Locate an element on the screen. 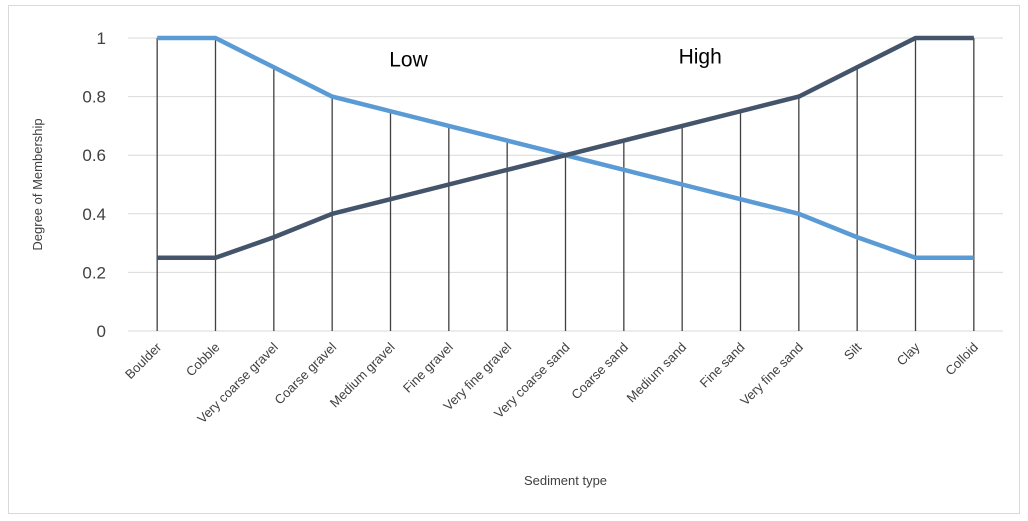 The height and width of the screenshot is (521, 1028). y-axis-title: Degree of Membership is located at coordinates (37, 184).